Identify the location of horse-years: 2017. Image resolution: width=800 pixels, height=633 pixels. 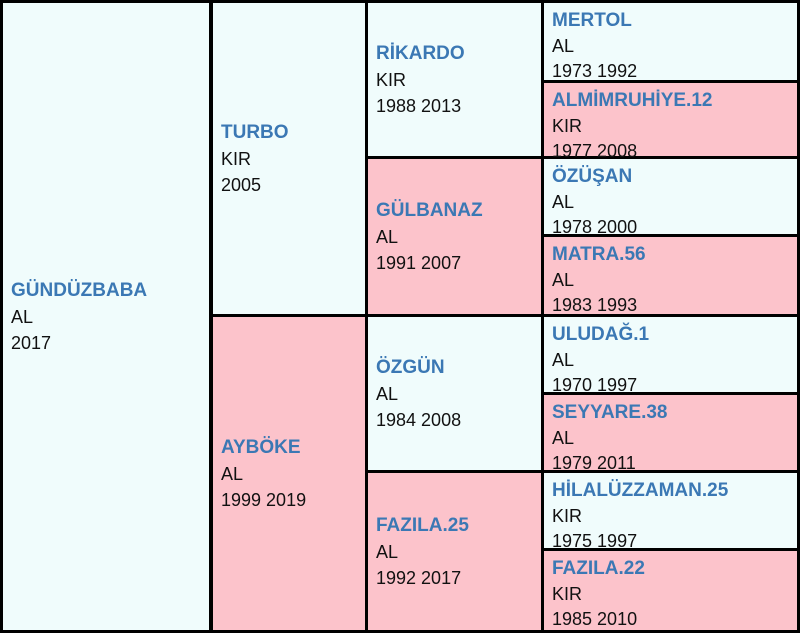
(31, 342).